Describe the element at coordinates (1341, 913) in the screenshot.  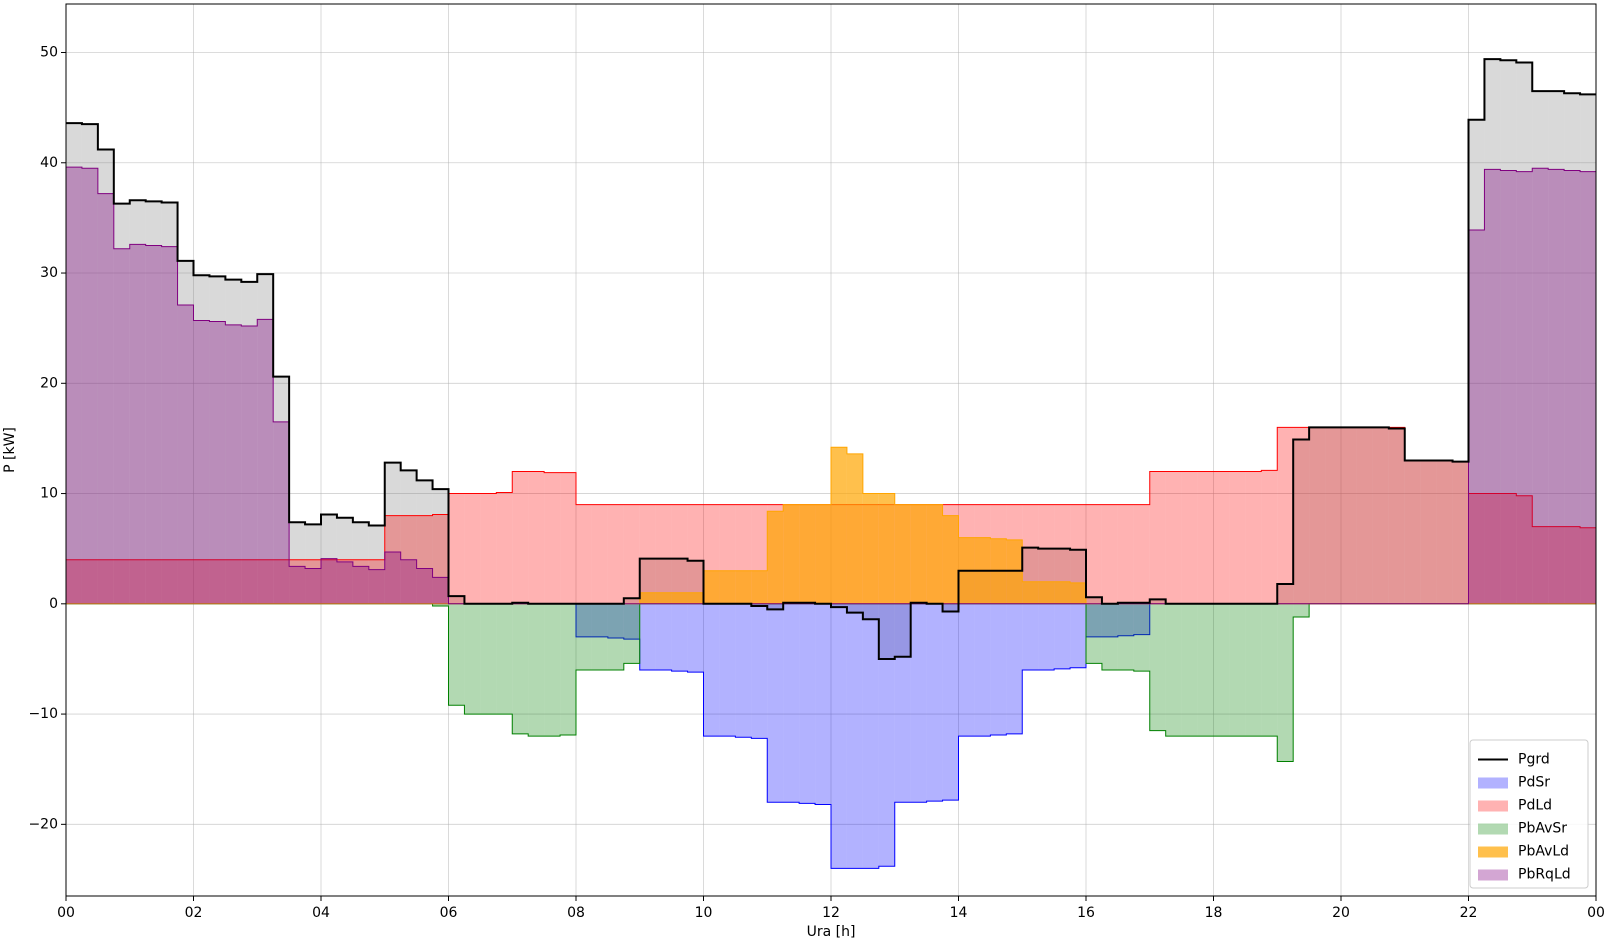
I see `x-tick-label: 20` at that location.